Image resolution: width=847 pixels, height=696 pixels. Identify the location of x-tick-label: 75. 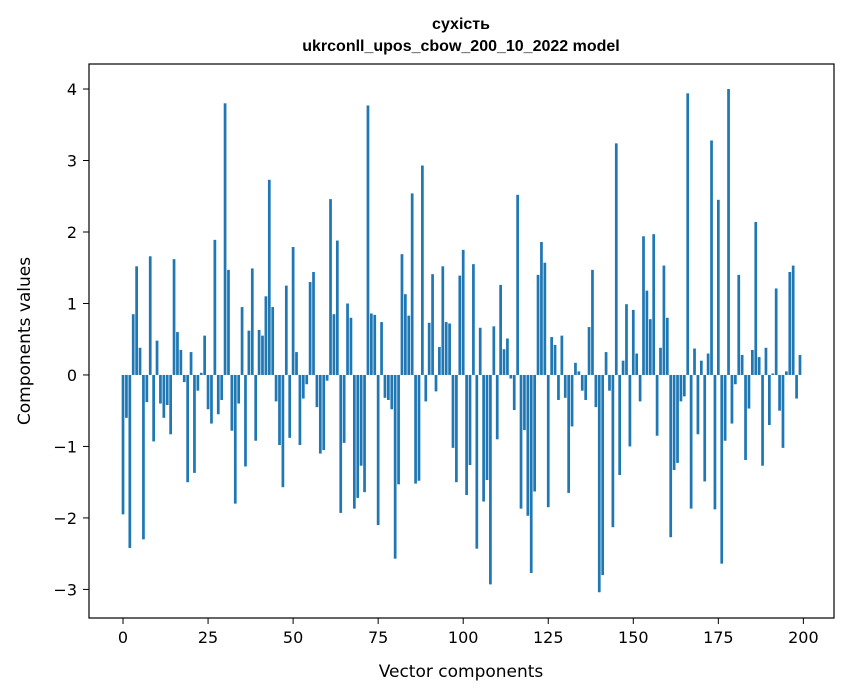
(378, 637).